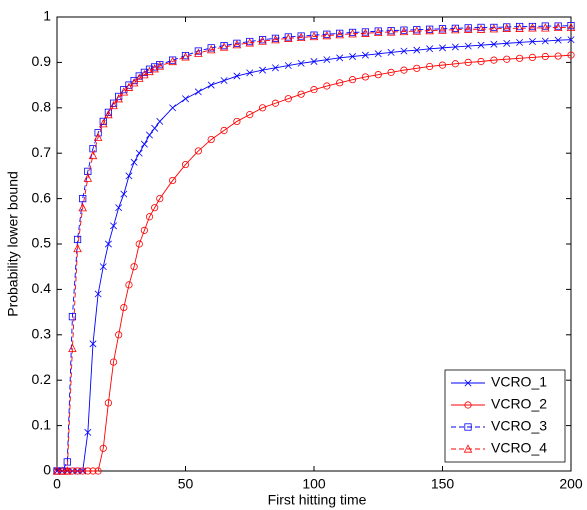 The width and height of the screenshot is (587, 510). What do you see at coordinates (519, 404) in the screenshot?
I see `legend-label: VCRO_2` at bounding box center [519, 404].